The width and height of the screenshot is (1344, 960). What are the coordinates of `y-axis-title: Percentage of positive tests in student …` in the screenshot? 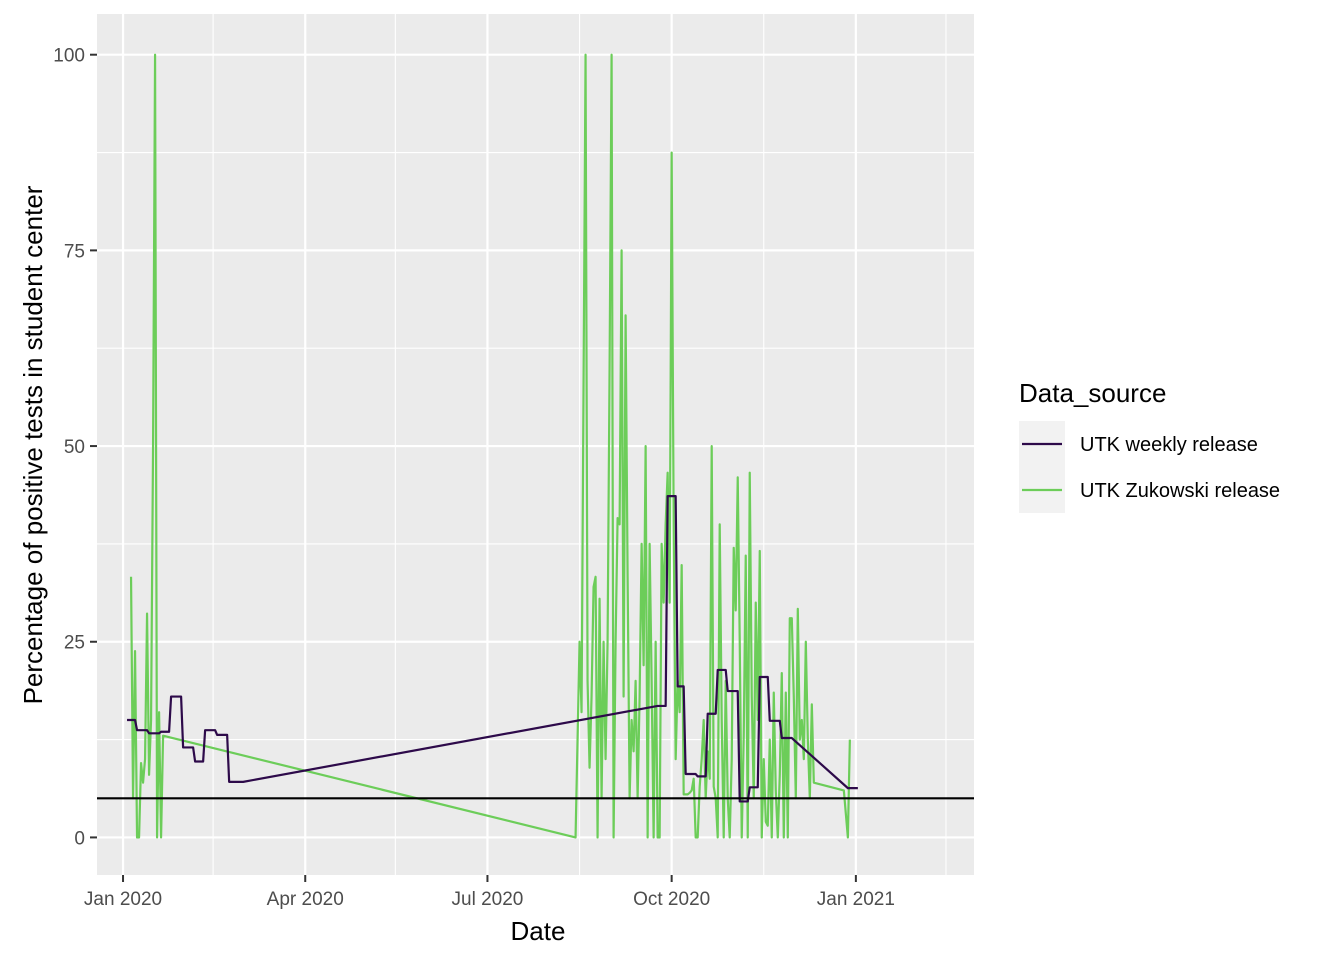 It's located at (33, 444).